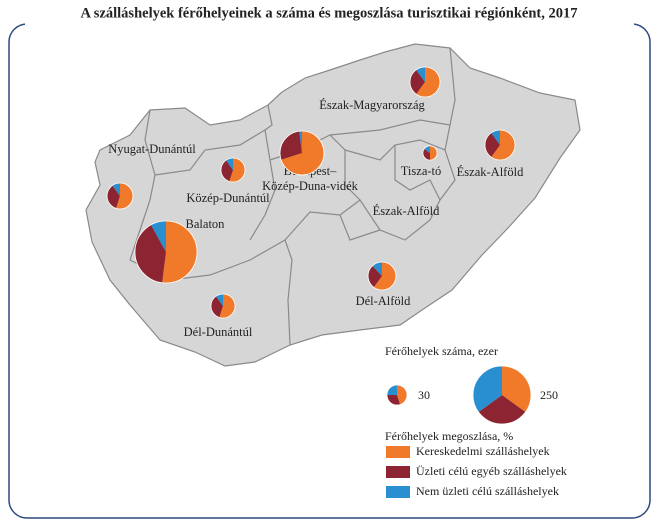 This screenshot has height=526, width=659. I want to click on region-label: Dél-Dunántúl, so click(218, 332).